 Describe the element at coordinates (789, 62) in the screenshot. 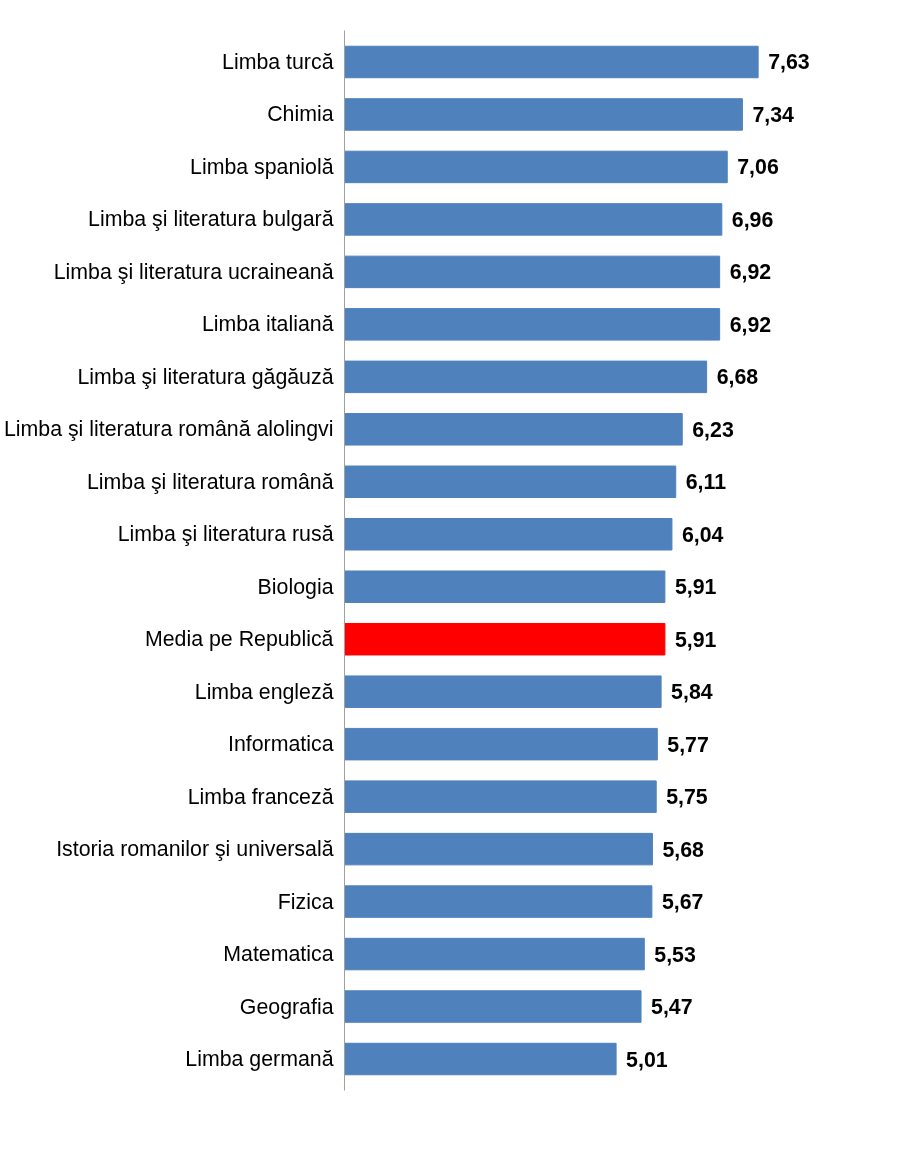

I see `data-label: 7,63` at that location.